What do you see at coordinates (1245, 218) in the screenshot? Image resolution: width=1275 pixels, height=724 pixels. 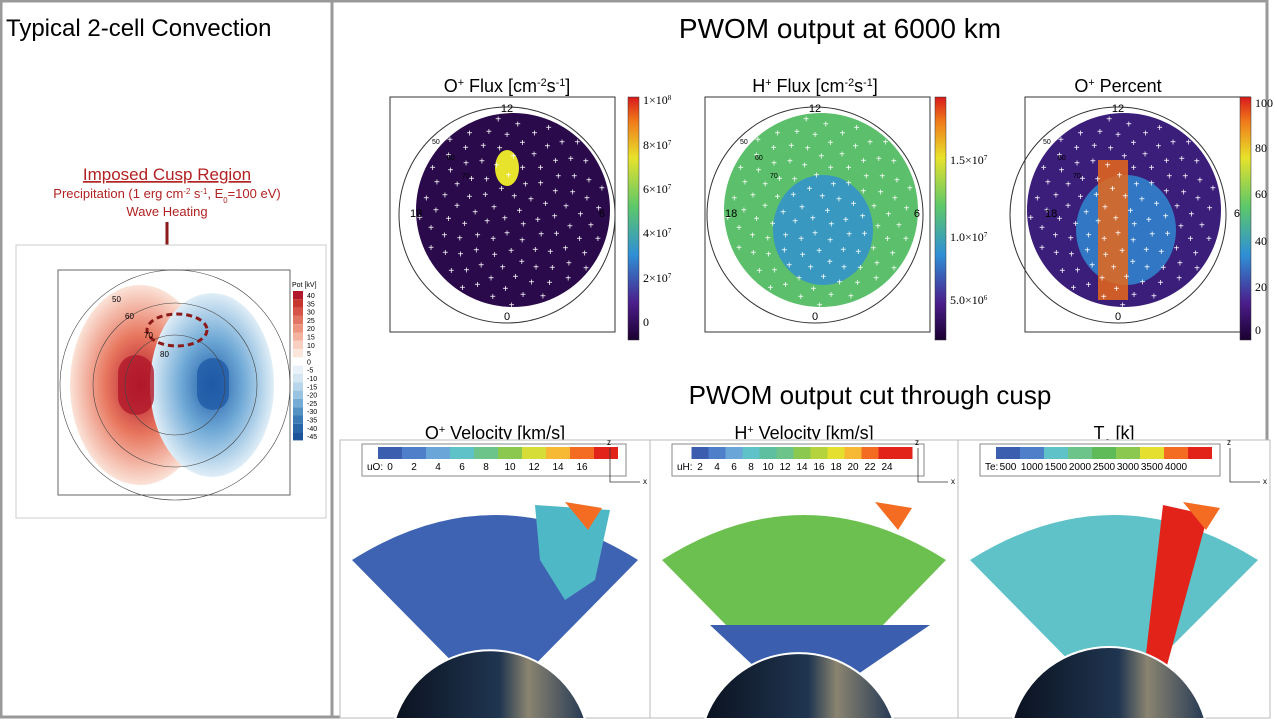 I see `colorbar` at bounding box center [1245, 218].